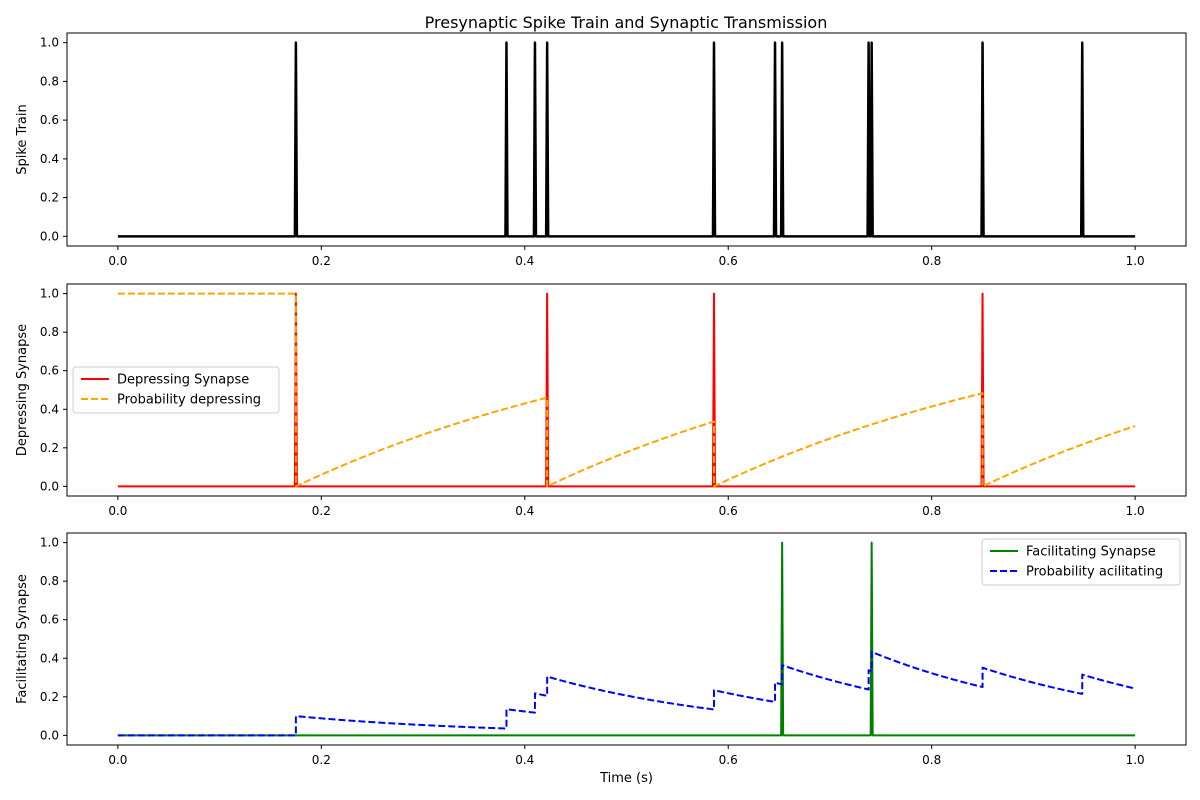  I want to click on y-axis-label: Spike Train, so click(22, 139).